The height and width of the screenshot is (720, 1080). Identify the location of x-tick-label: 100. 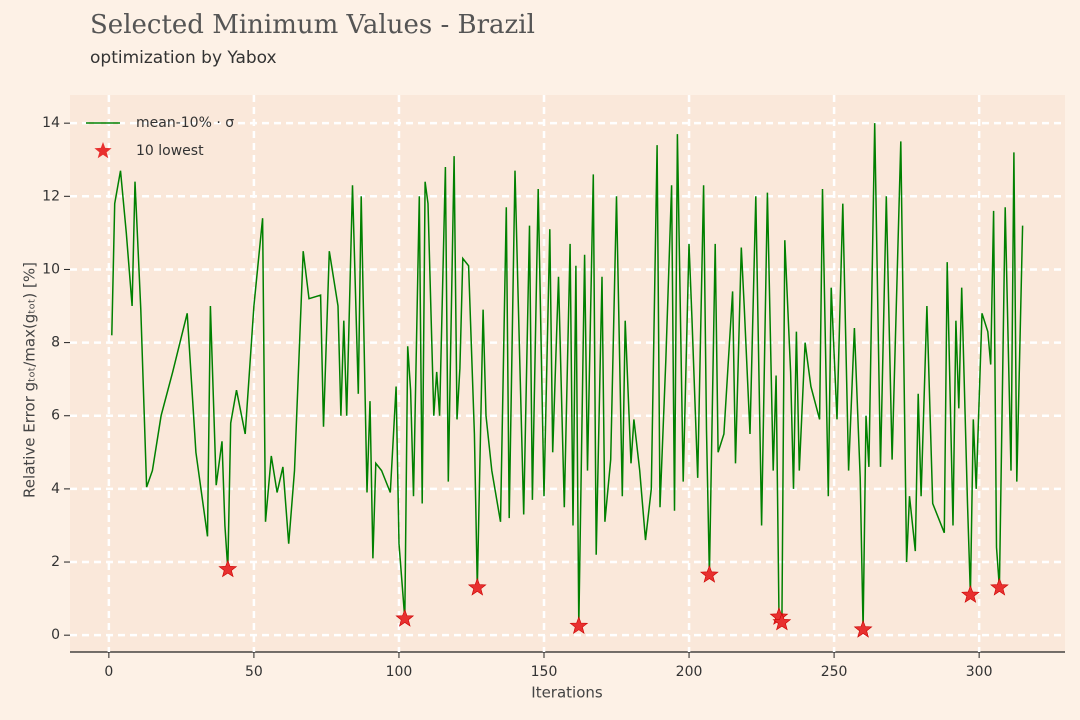
(399, 672).